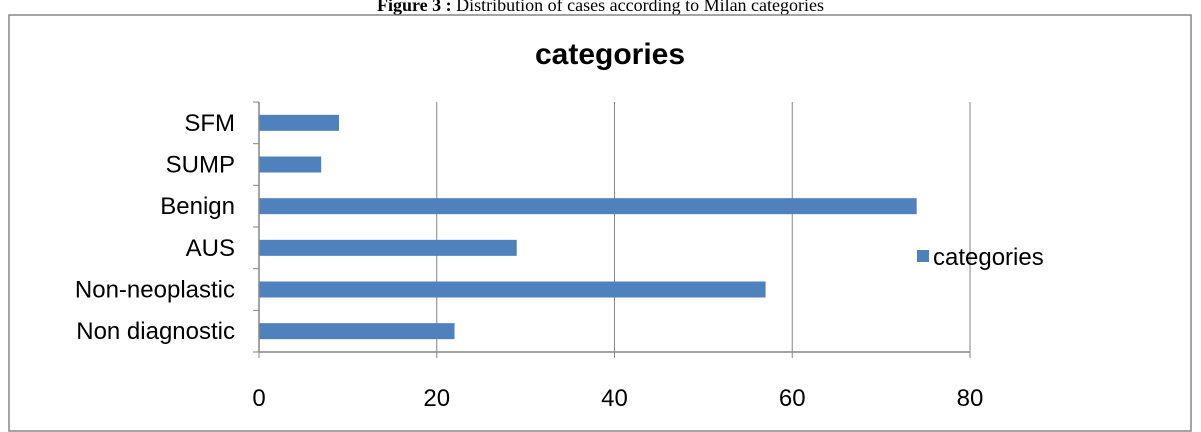  What do you see at coordinates (197, 206) in the screenshot?
I see `category-label: Benign` at bounding box center [197, 206].